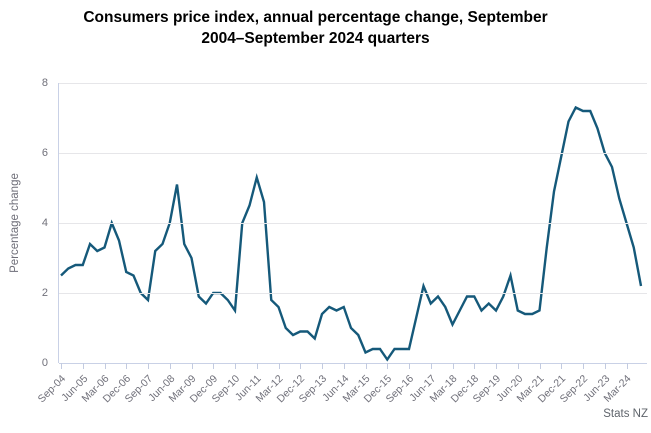  I want to click on source-attribution: Stats NZ, so click(625, 414).